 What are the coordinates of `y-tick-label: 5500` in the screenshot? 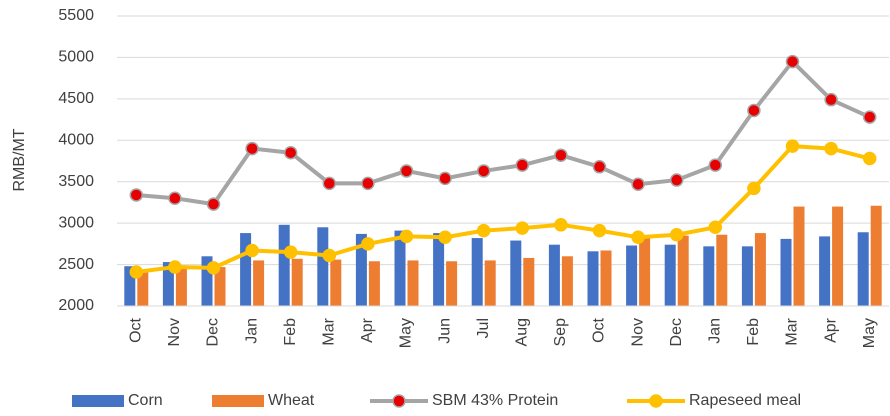 It's located at (76, 15).